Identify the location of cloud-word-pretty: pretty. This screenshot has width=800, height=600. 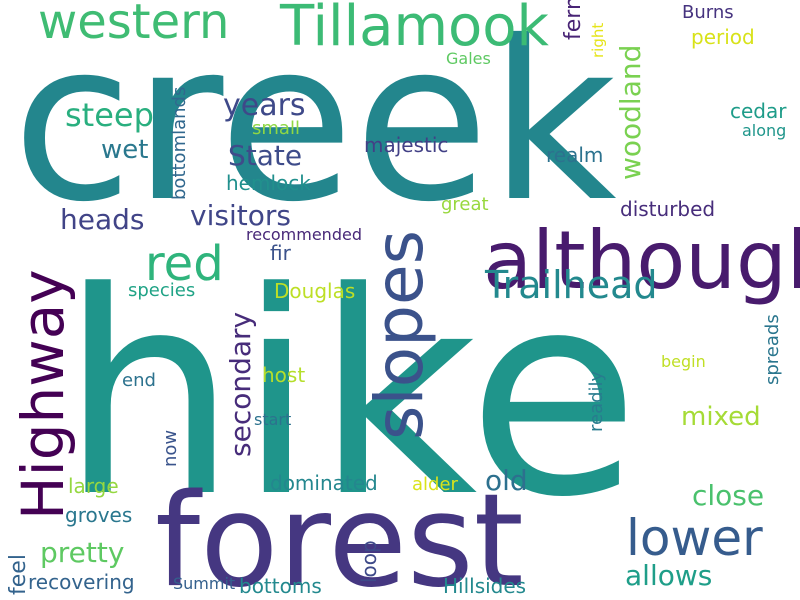
(82, 552).